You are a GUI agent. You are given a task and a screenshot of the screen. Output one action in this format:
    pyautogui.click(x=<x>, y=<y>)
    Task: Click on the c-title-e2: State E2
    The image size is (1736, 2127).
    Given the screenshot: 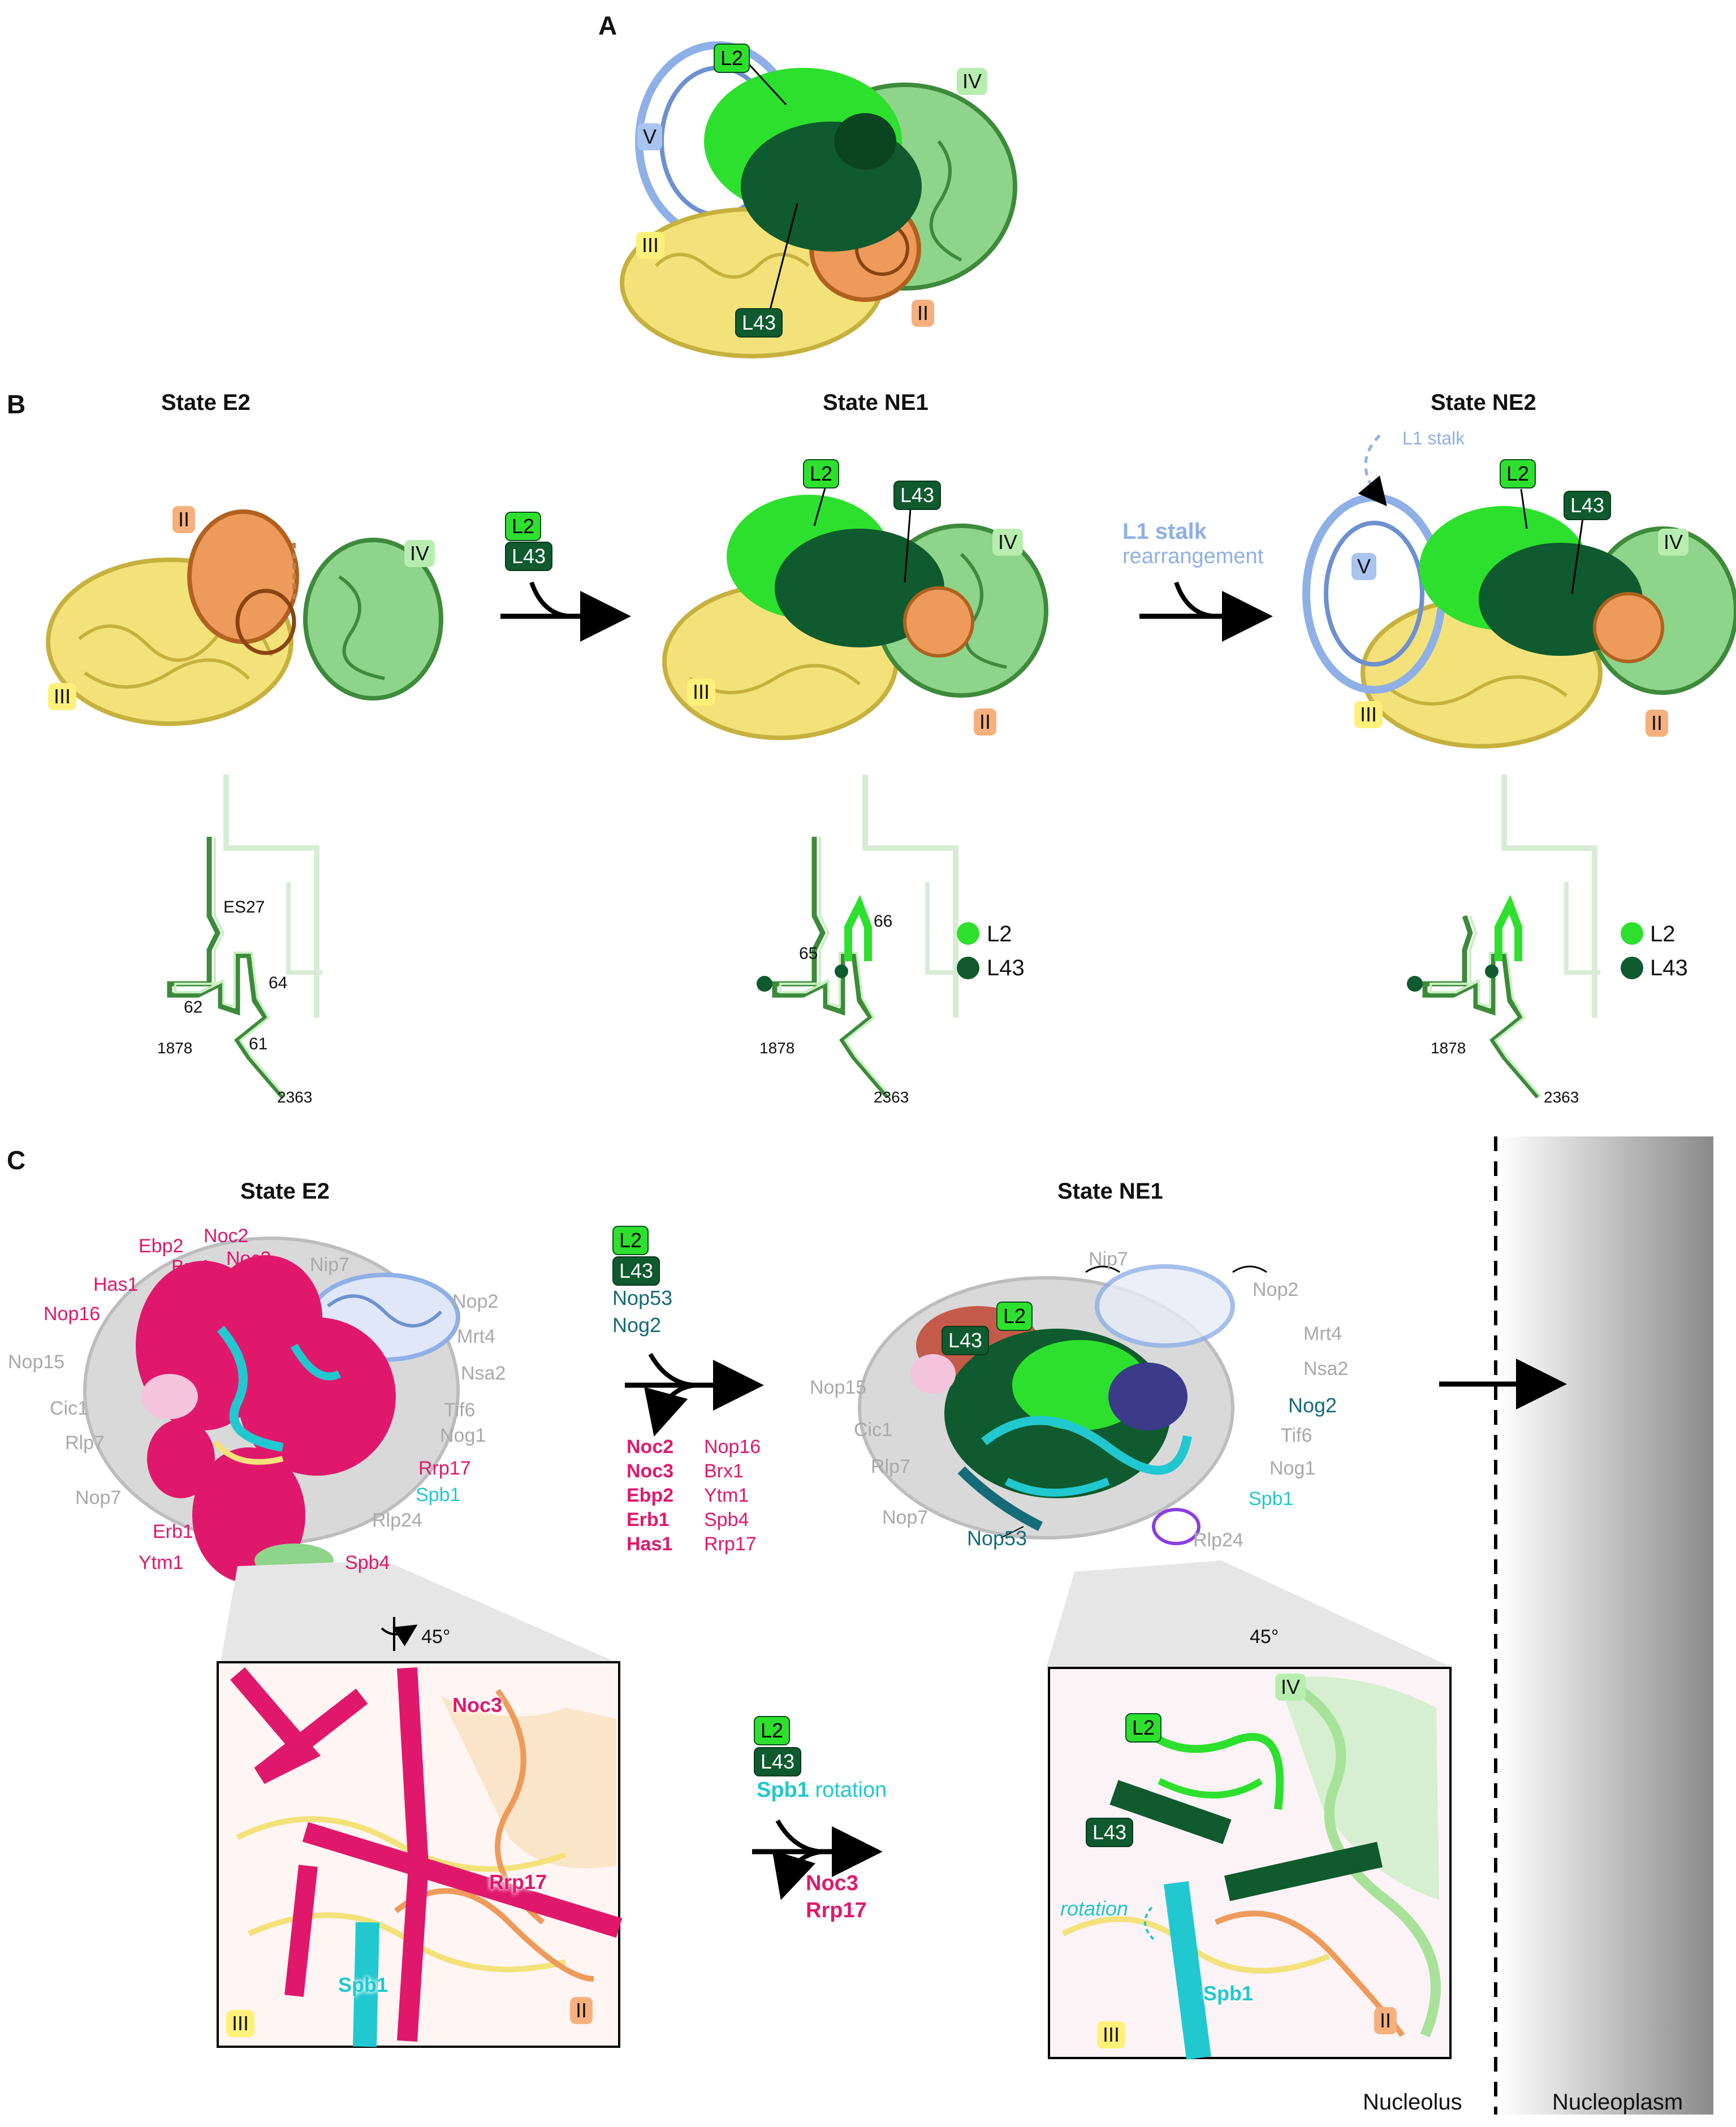 What is the action you would take?
    pyautogui.click(x=285, y=1191)
    